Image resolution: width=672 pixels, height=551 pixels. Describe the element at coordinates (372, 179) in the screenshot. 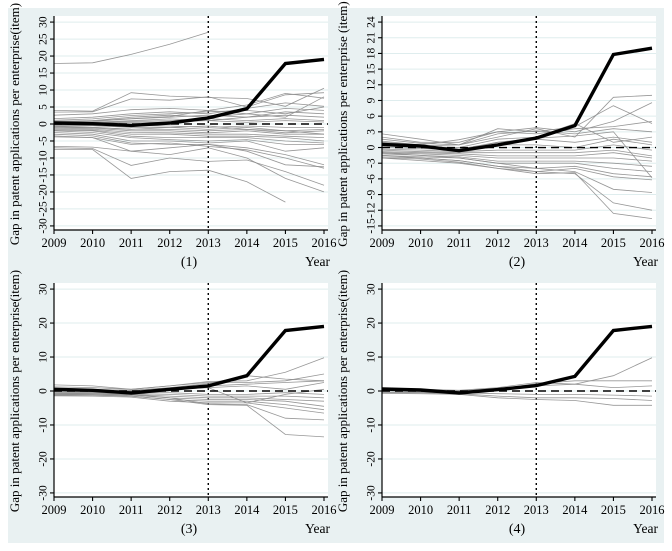

I see `y-tick-label: -6` at that location.